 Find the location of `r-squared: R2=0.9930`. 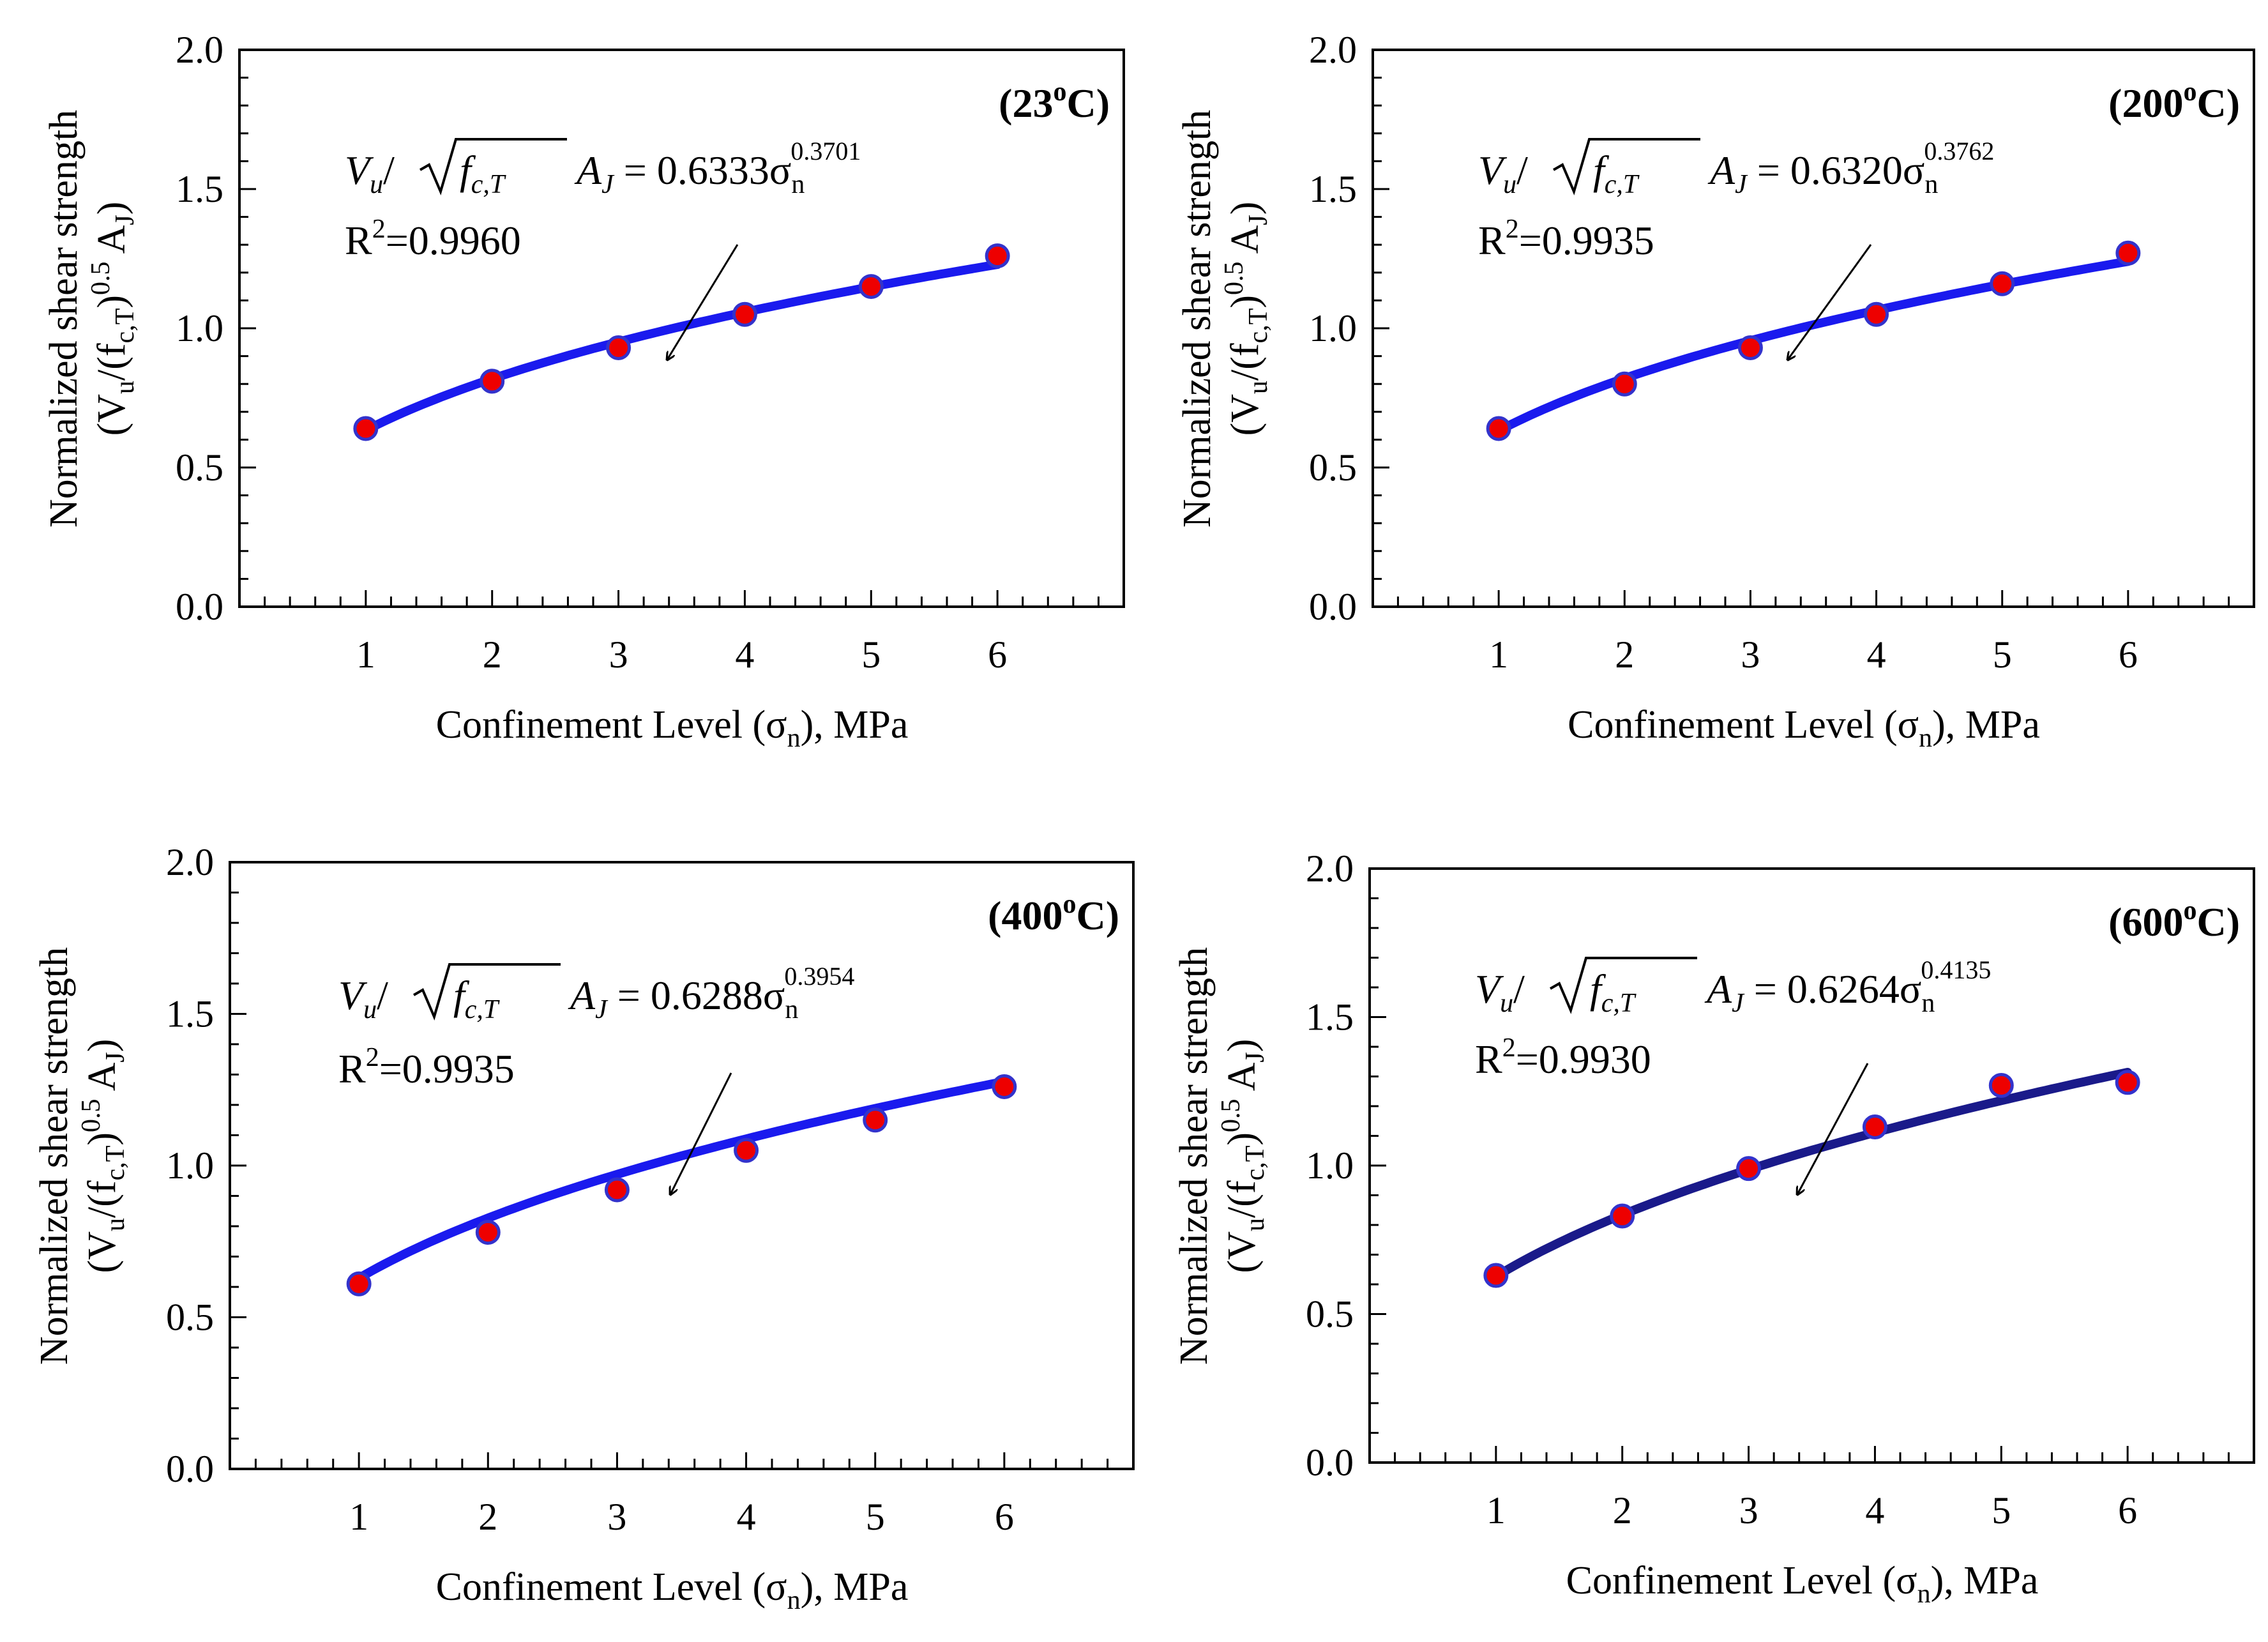

r-squared: R2=0.9930 is located at coordinates (1563, 1057).